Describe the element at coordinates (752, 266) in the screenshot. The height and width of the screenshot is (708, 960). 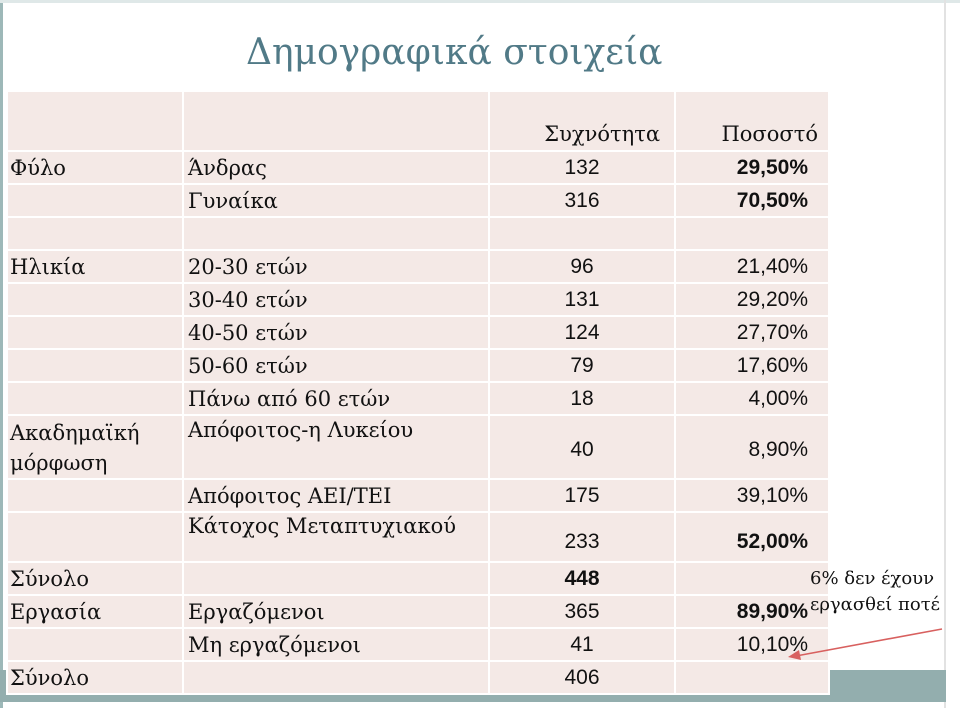
I see `row-percent: 21,40%` at that location.